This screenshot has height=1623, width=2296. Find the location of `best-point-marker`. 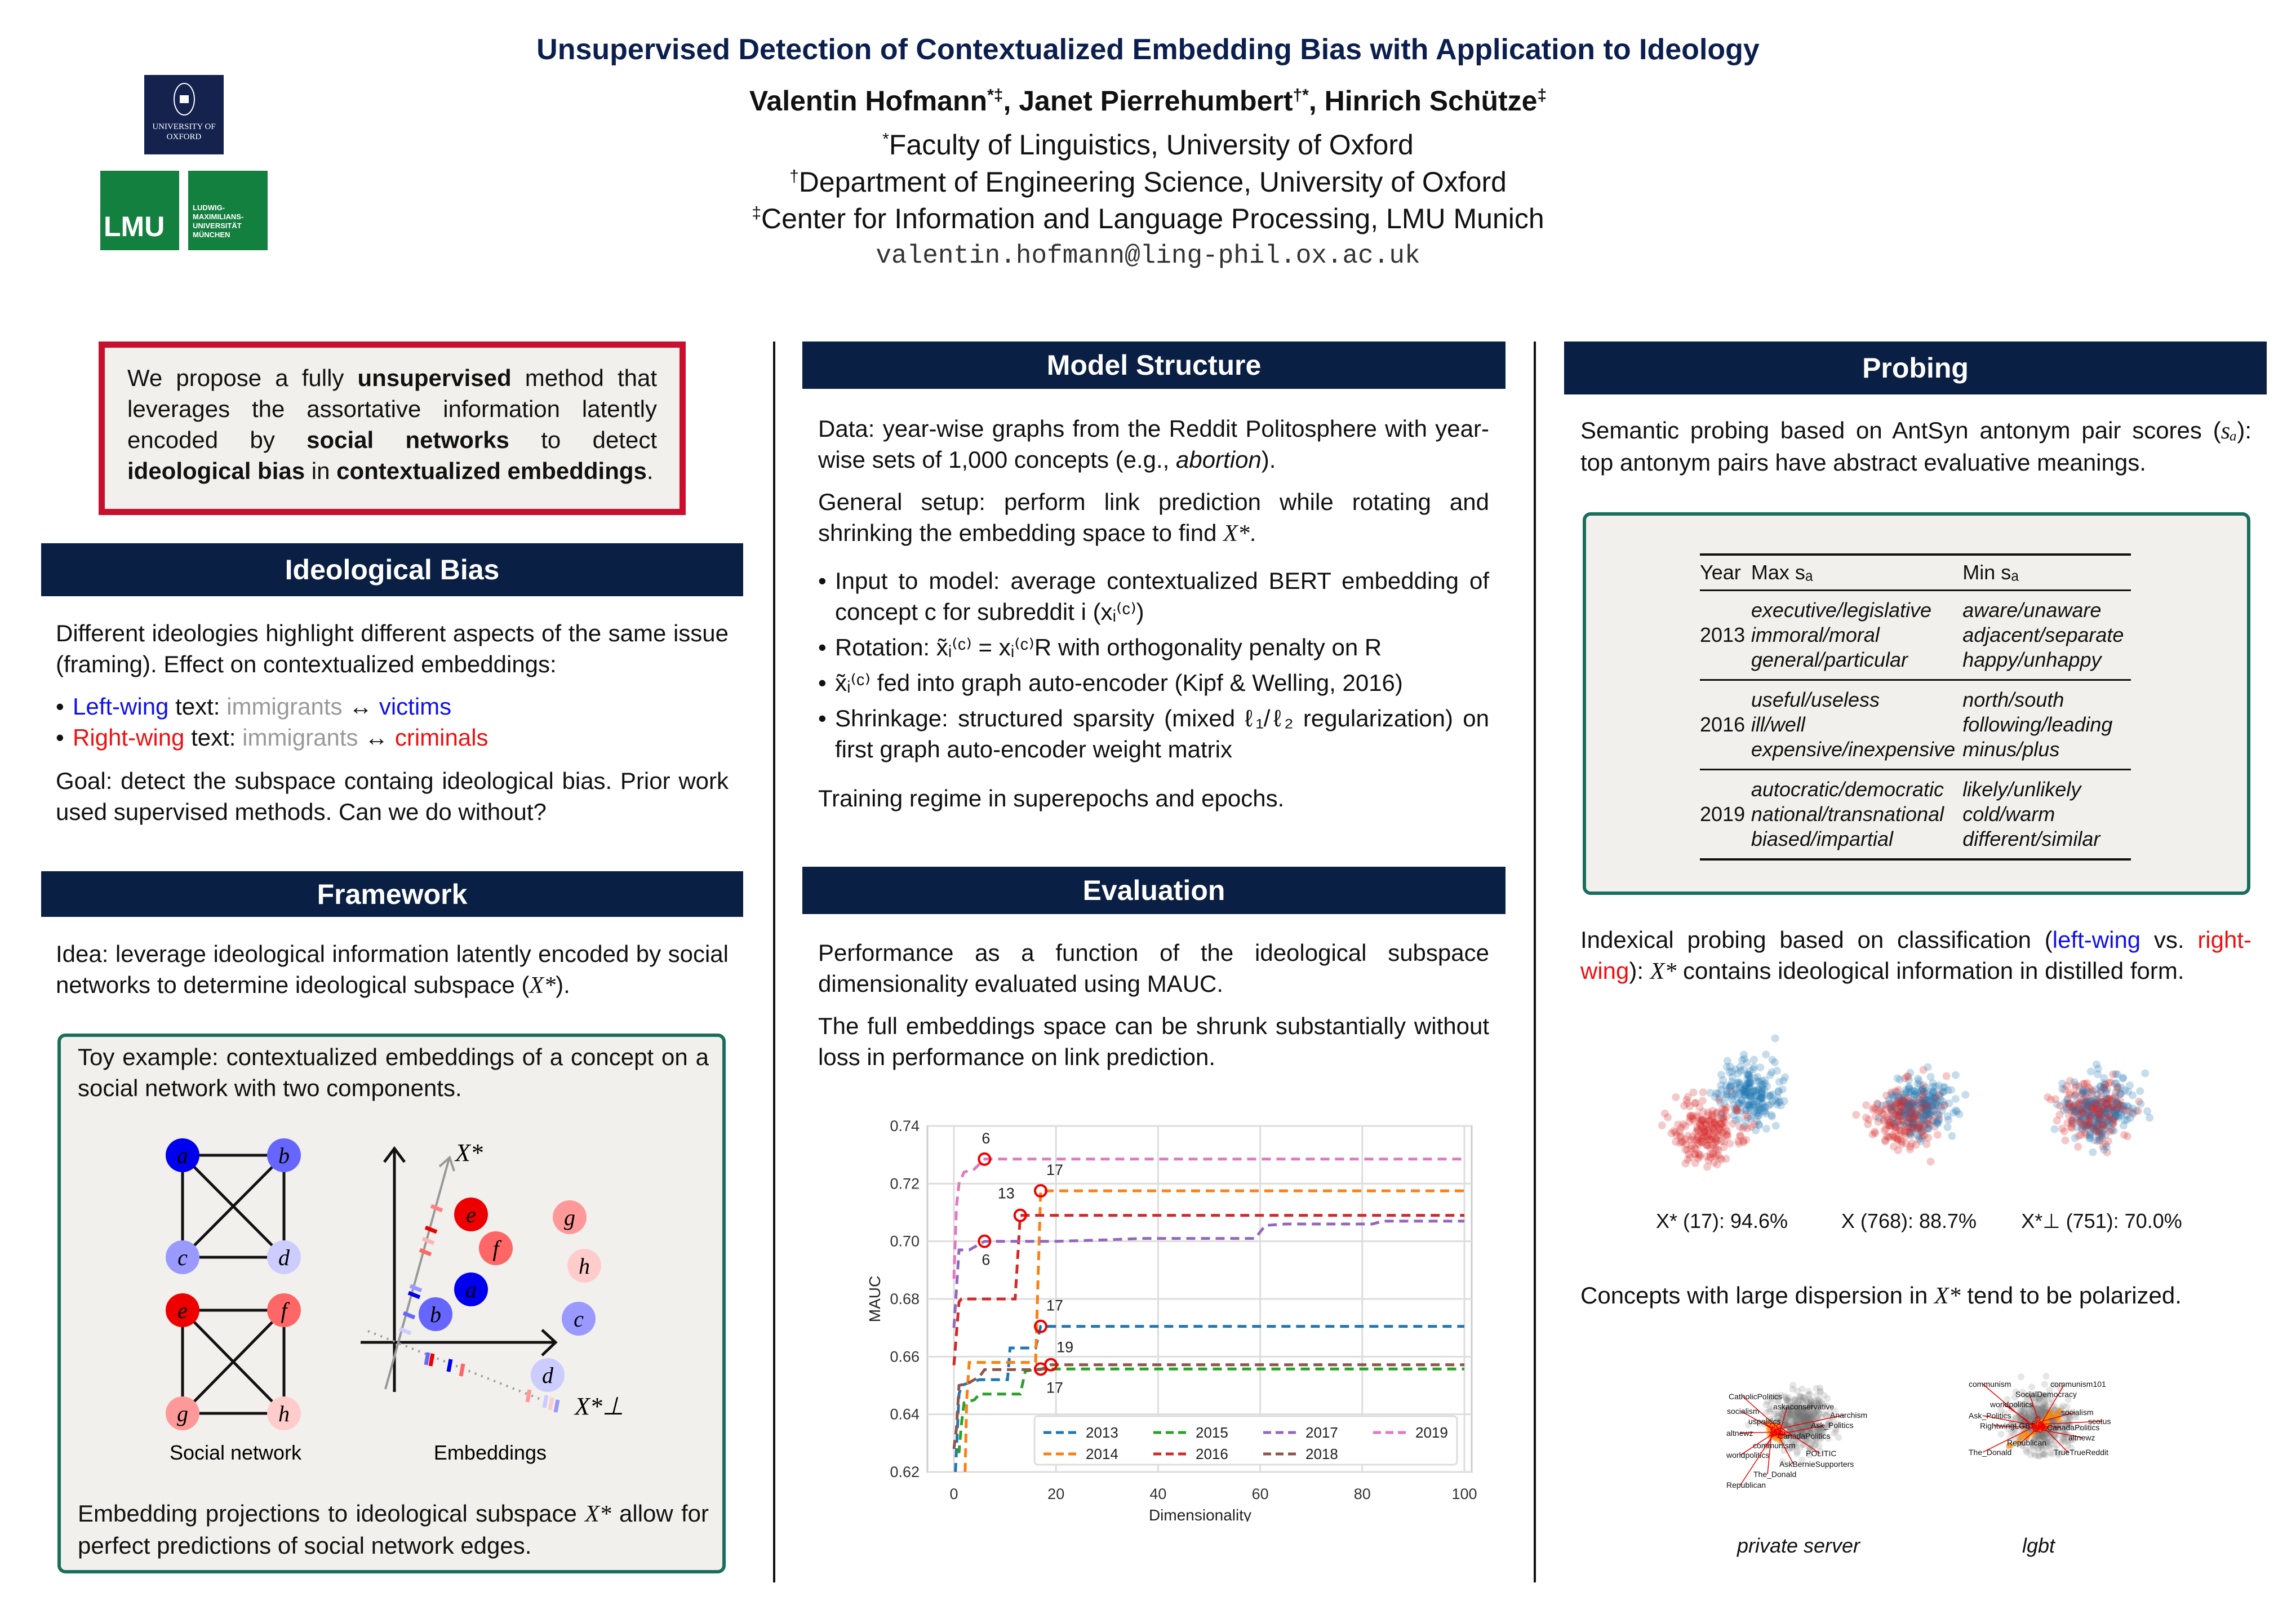

best-point-marker is located at coordinates (985, 1159).